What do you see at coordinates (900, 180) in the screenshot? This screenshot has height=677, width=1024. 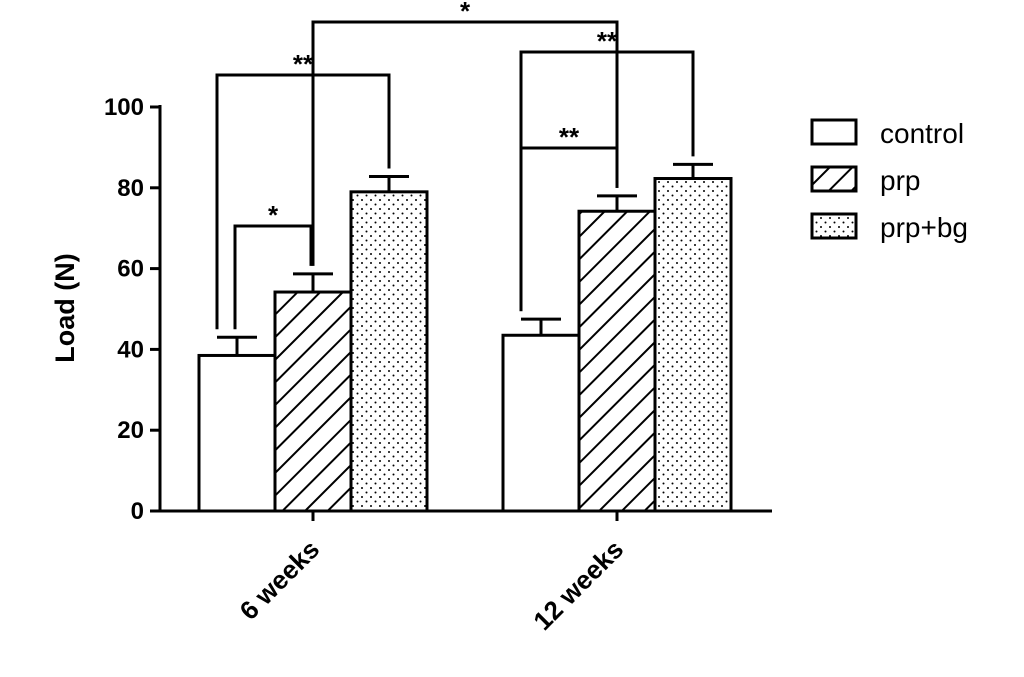 I see `legend-label: prp` at bounding box center [900, 180].